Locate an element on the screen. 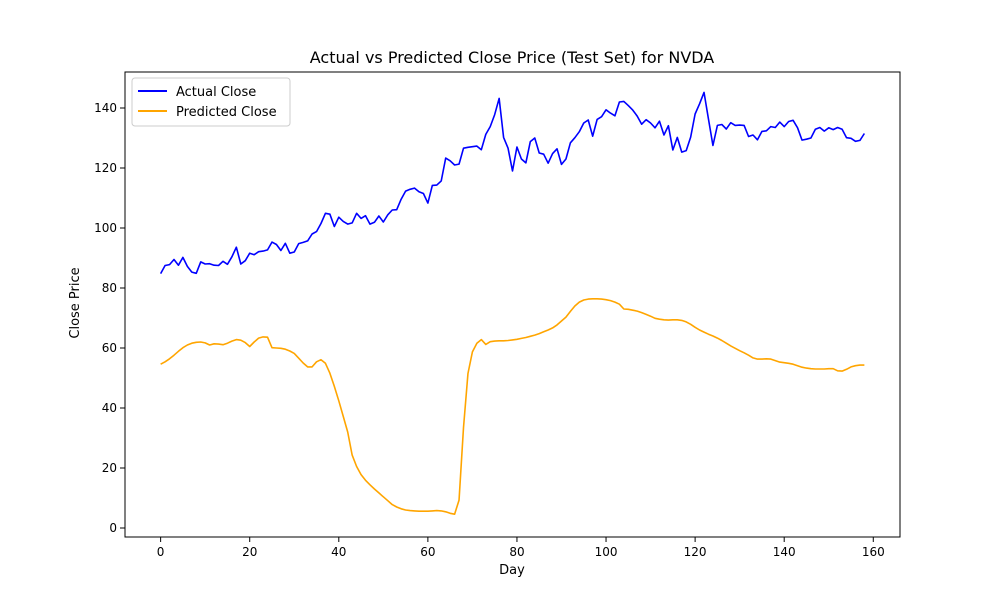 Image resolution: width=1000 pixels, height=600 pixels. legend-box is located at coordinates (211, 102).